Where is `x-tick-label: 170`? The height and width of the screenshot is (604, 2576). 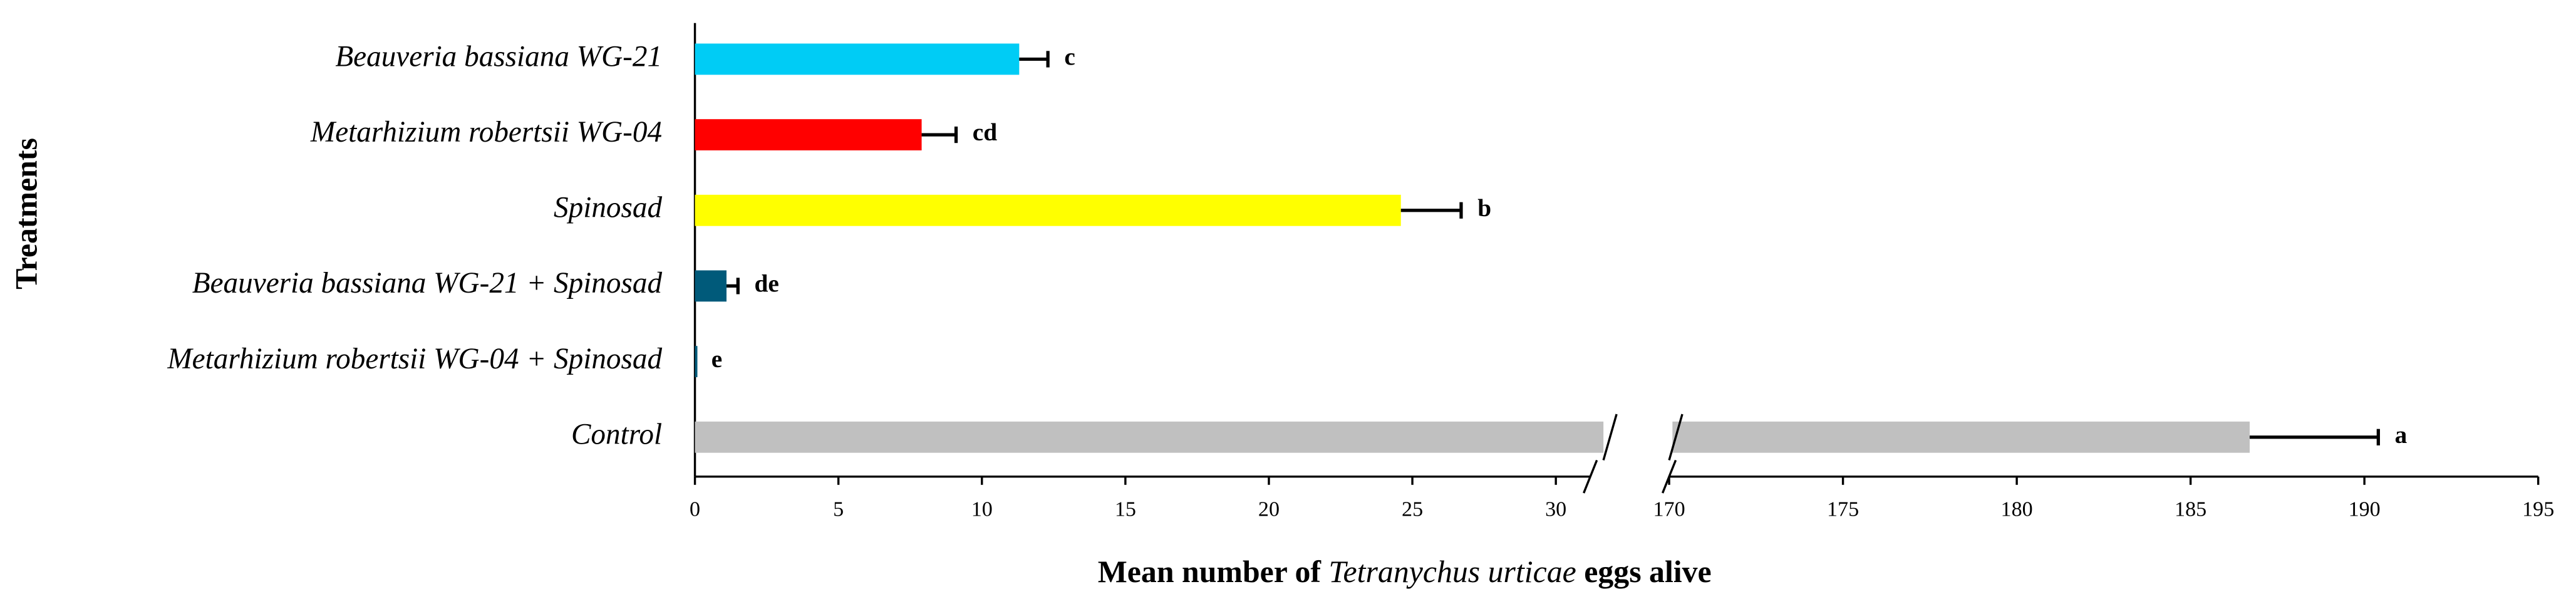 x-tick-label: 170 is located at coordinates (1669, 509).